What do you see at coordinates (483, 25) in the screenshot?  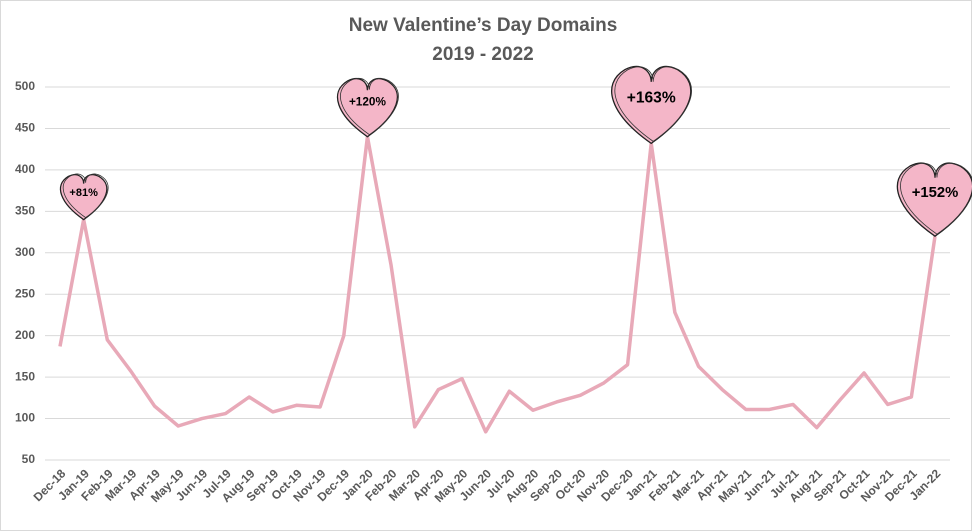 I see `chart-title: New Valentine’s Day Domains` at bounding box center [483, 25].